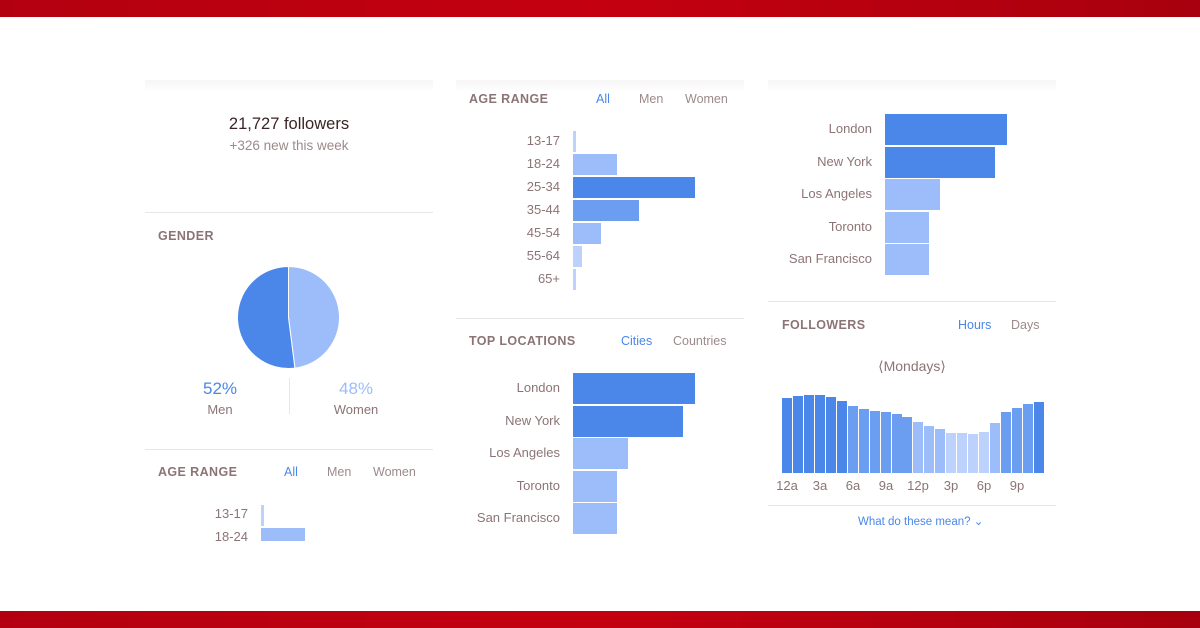 Image resolution: width=1200 pixels, height=628 pixels. Describe the element at coordinates (850, 128) in the screenshot. I see `location-label: London` at that location.